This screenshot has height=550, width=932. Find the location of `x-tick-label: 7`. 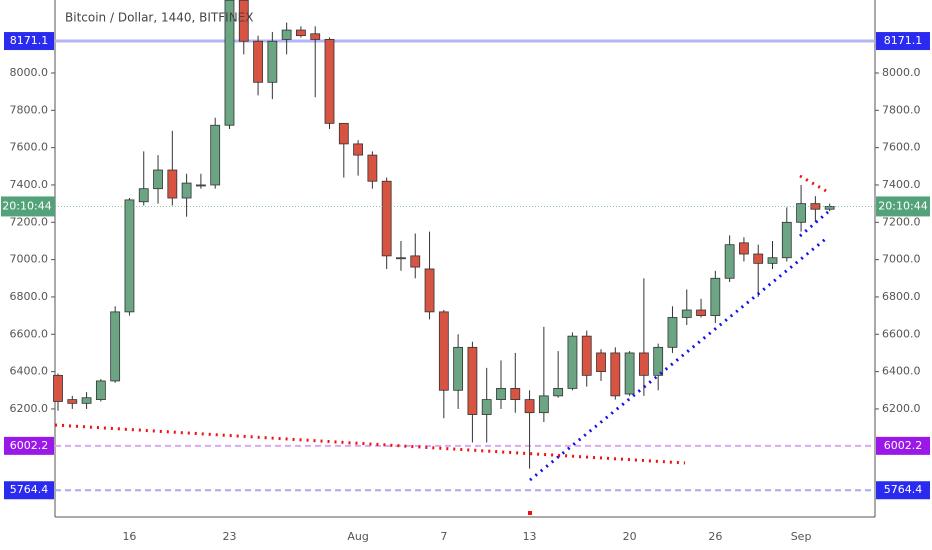

x-tick-label: 7 is located at coordinates (443, 536).